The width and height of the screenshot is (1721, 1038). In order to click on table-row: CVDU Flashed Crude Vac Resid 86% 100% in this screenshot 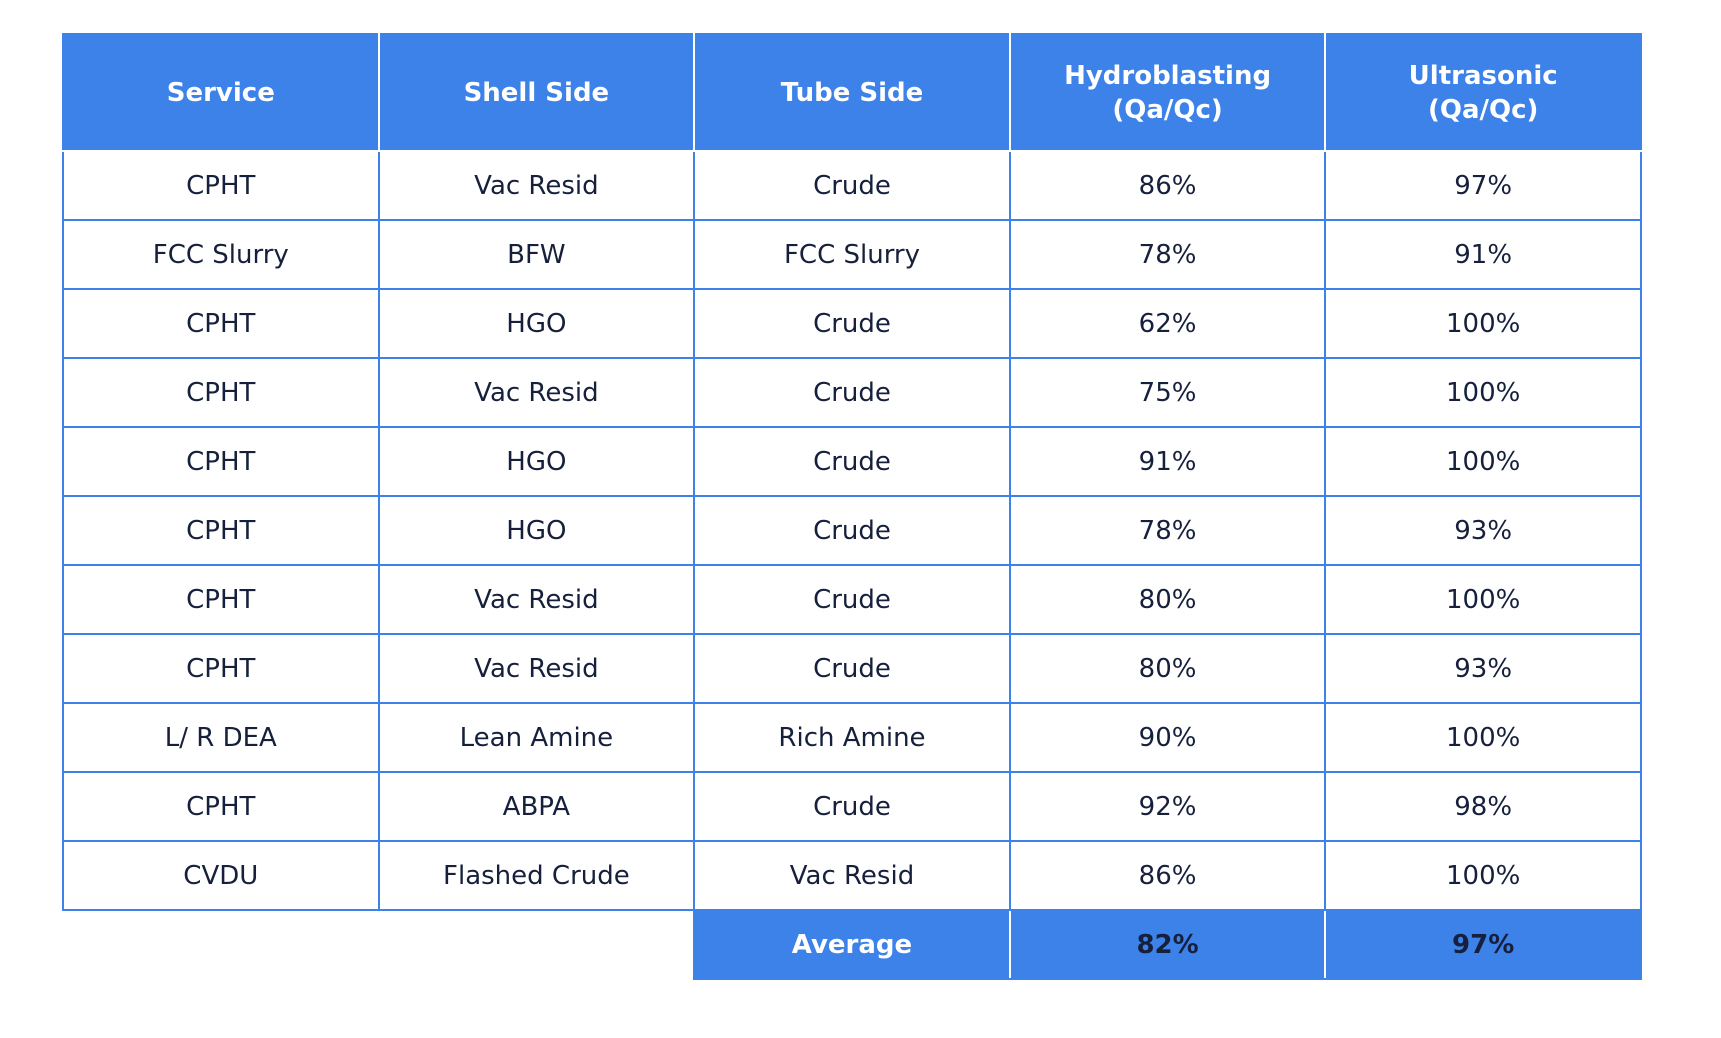, I will do `click(852, 875)`.